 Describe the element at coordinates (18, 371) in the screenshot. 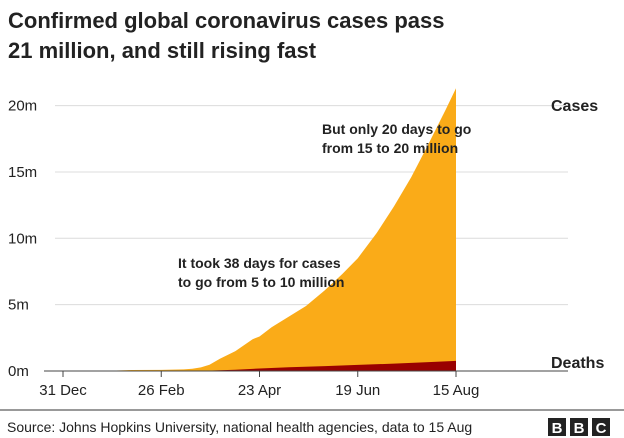

I see `y-tick-label: 0m` at that location.